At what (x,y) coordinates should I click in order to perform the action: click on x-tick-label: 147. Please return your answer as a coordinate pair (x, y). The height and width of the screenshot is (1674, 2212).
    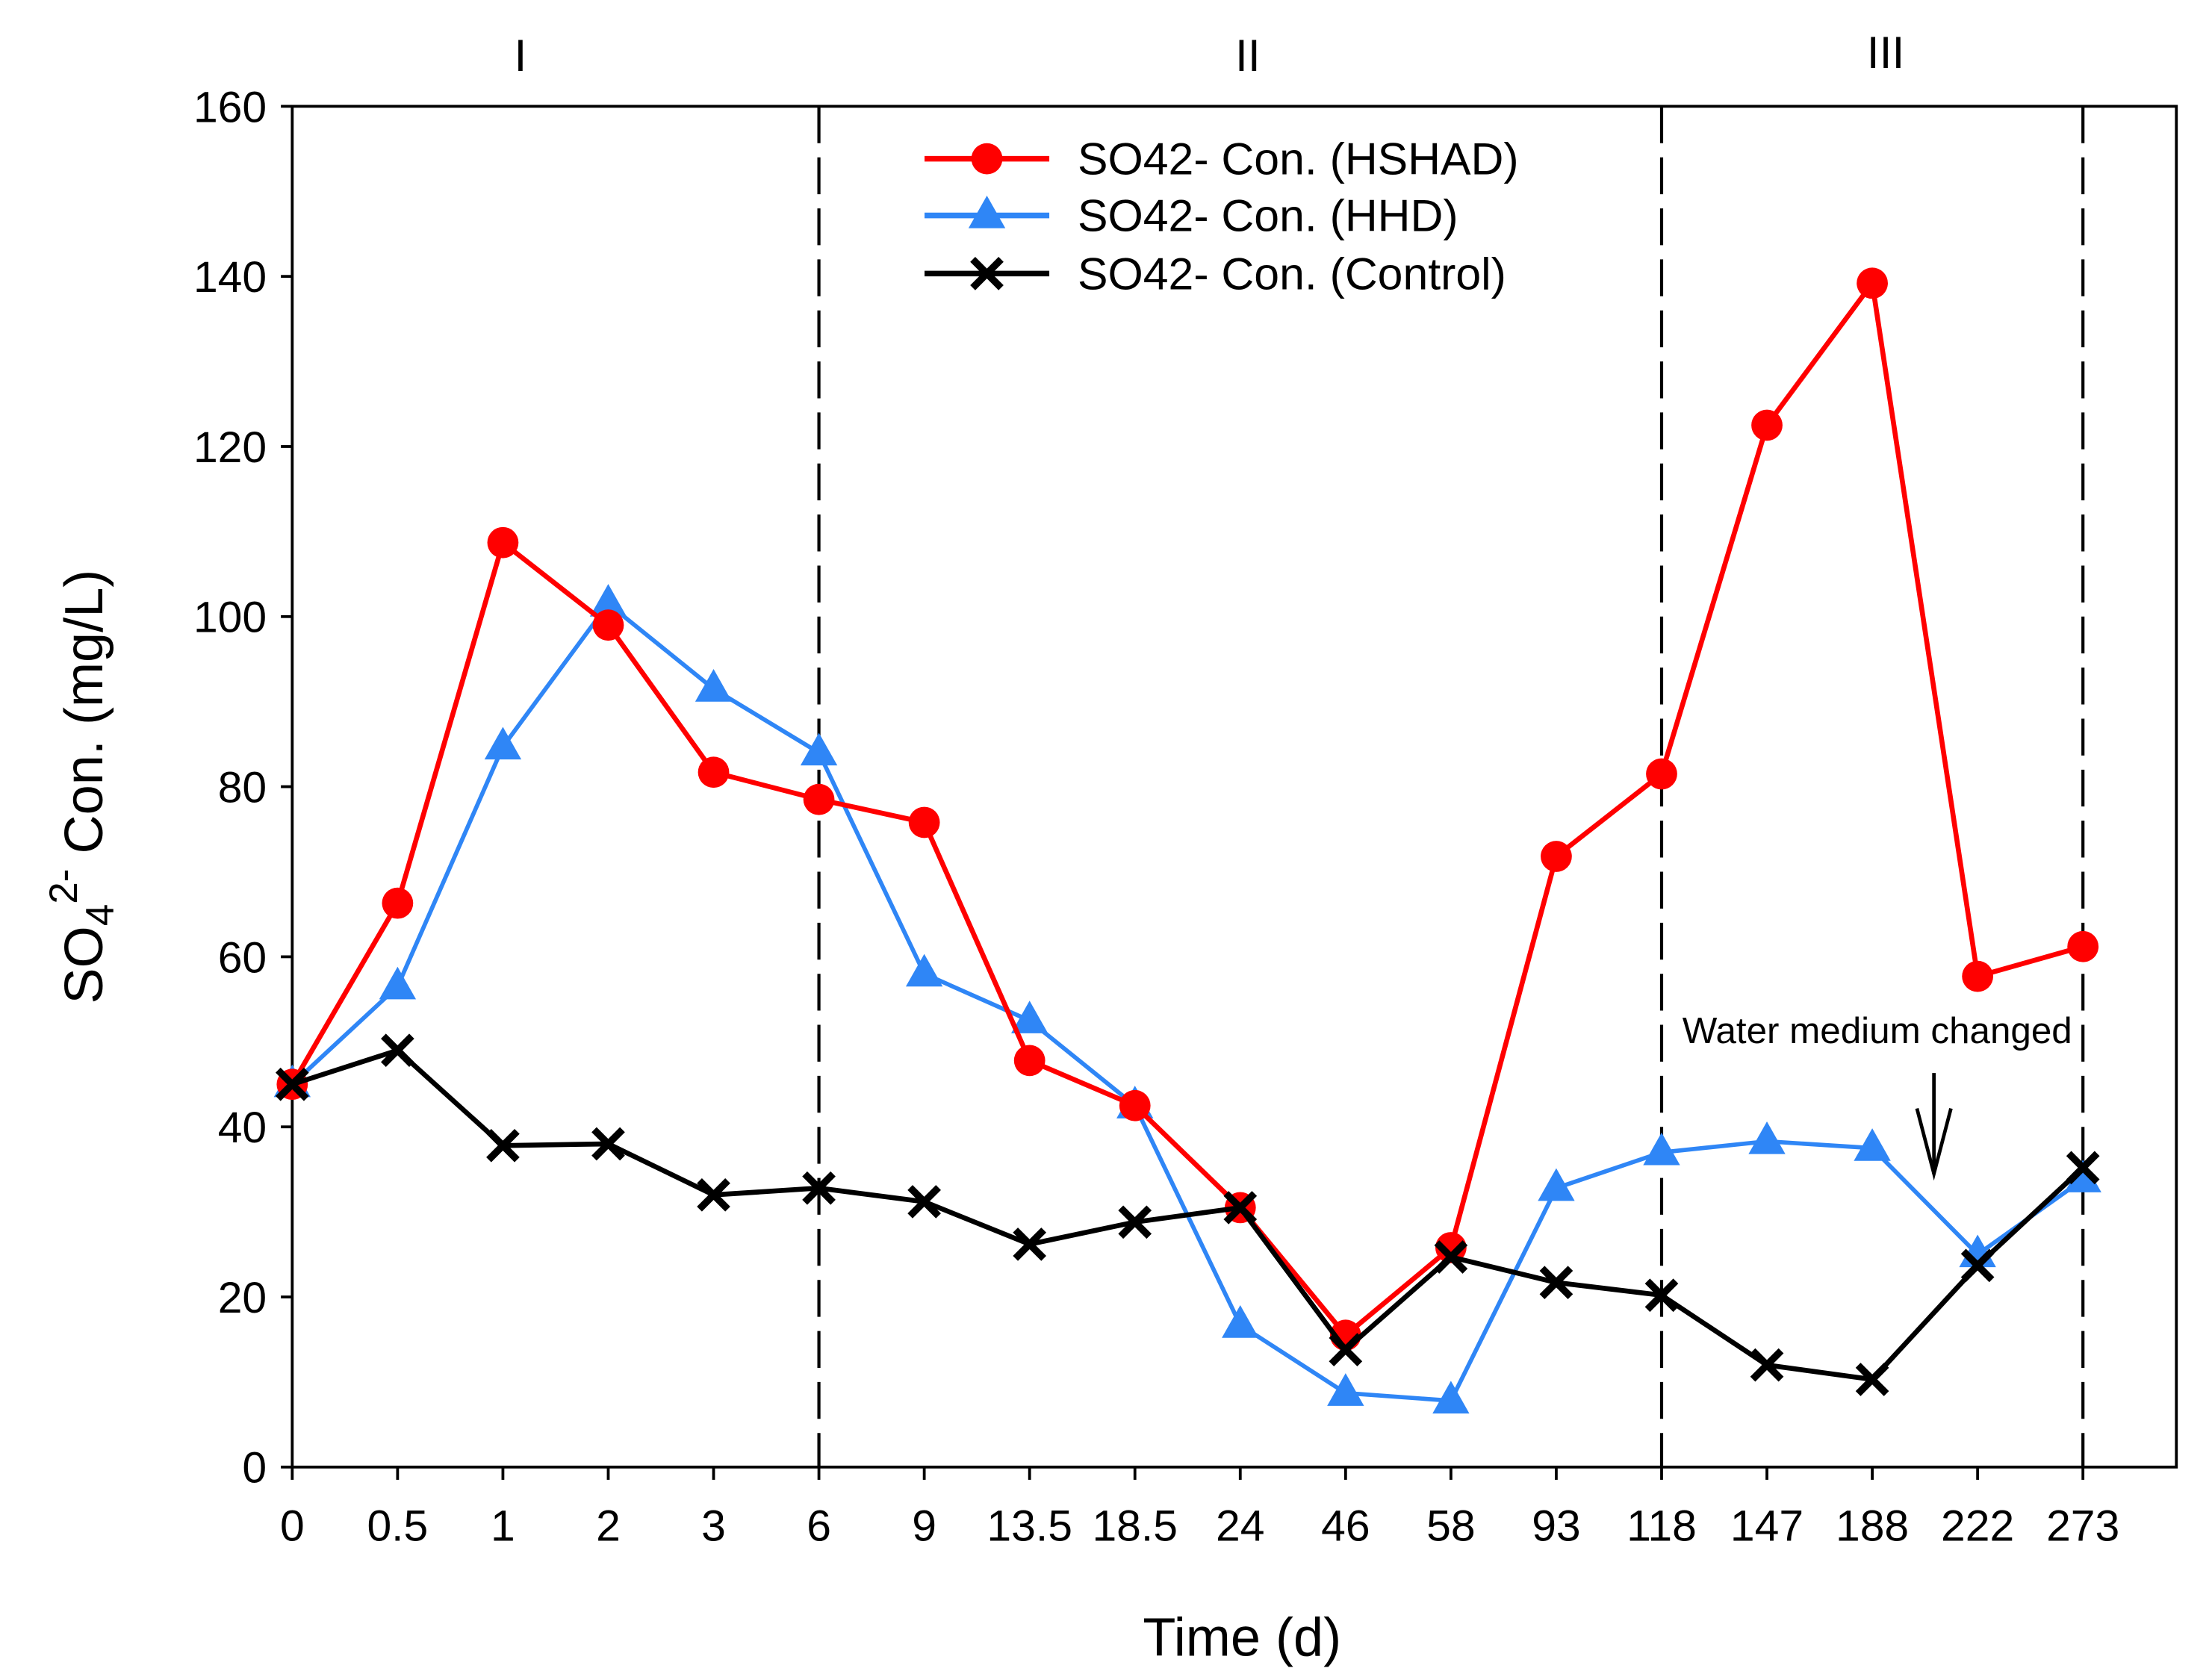
    Looking at the image, I should click on (1767, 1526).